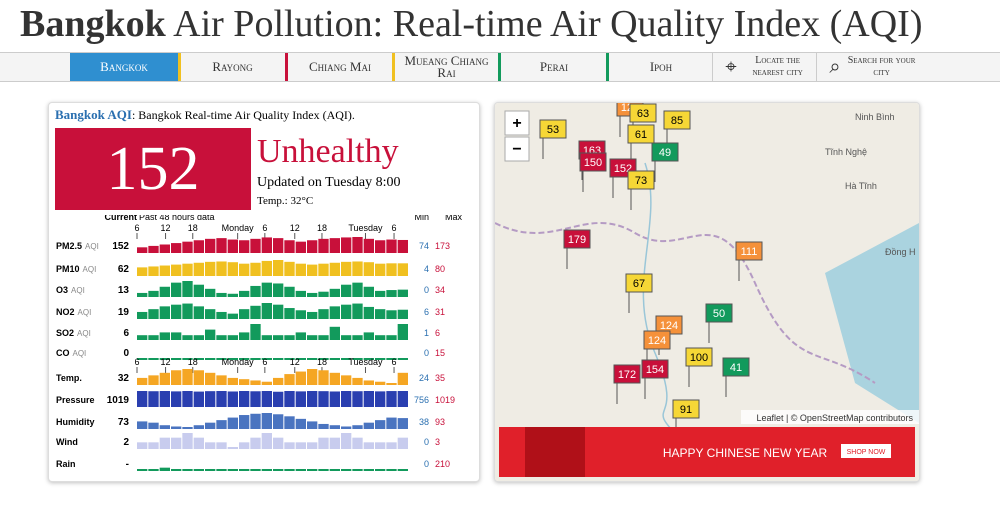  What do you see at coordinates (365, 362) in the screenshot?
I see `time-label: Tuesday` at bounding box center [365, 362].